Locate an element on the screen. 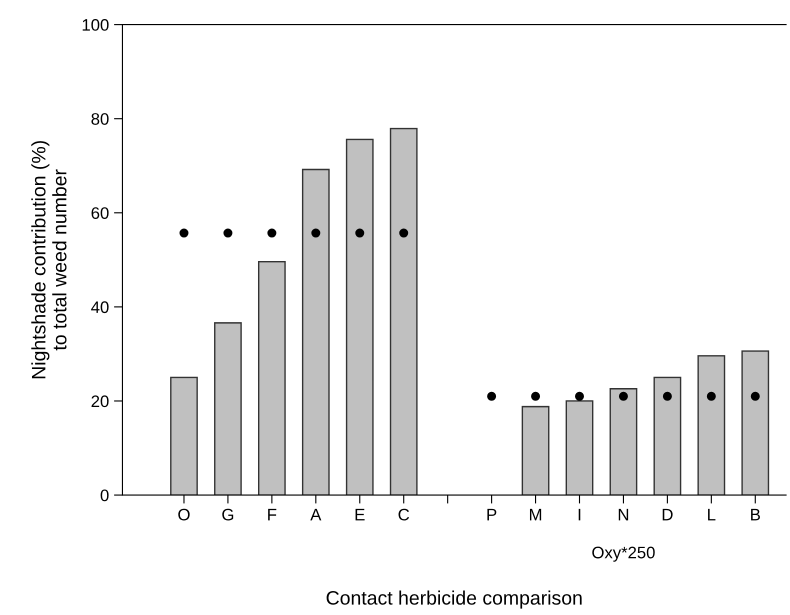 Image resolution: width=790 pixels, height=615 pixels. x-tick-label: D is located at coordinates (667, 514).